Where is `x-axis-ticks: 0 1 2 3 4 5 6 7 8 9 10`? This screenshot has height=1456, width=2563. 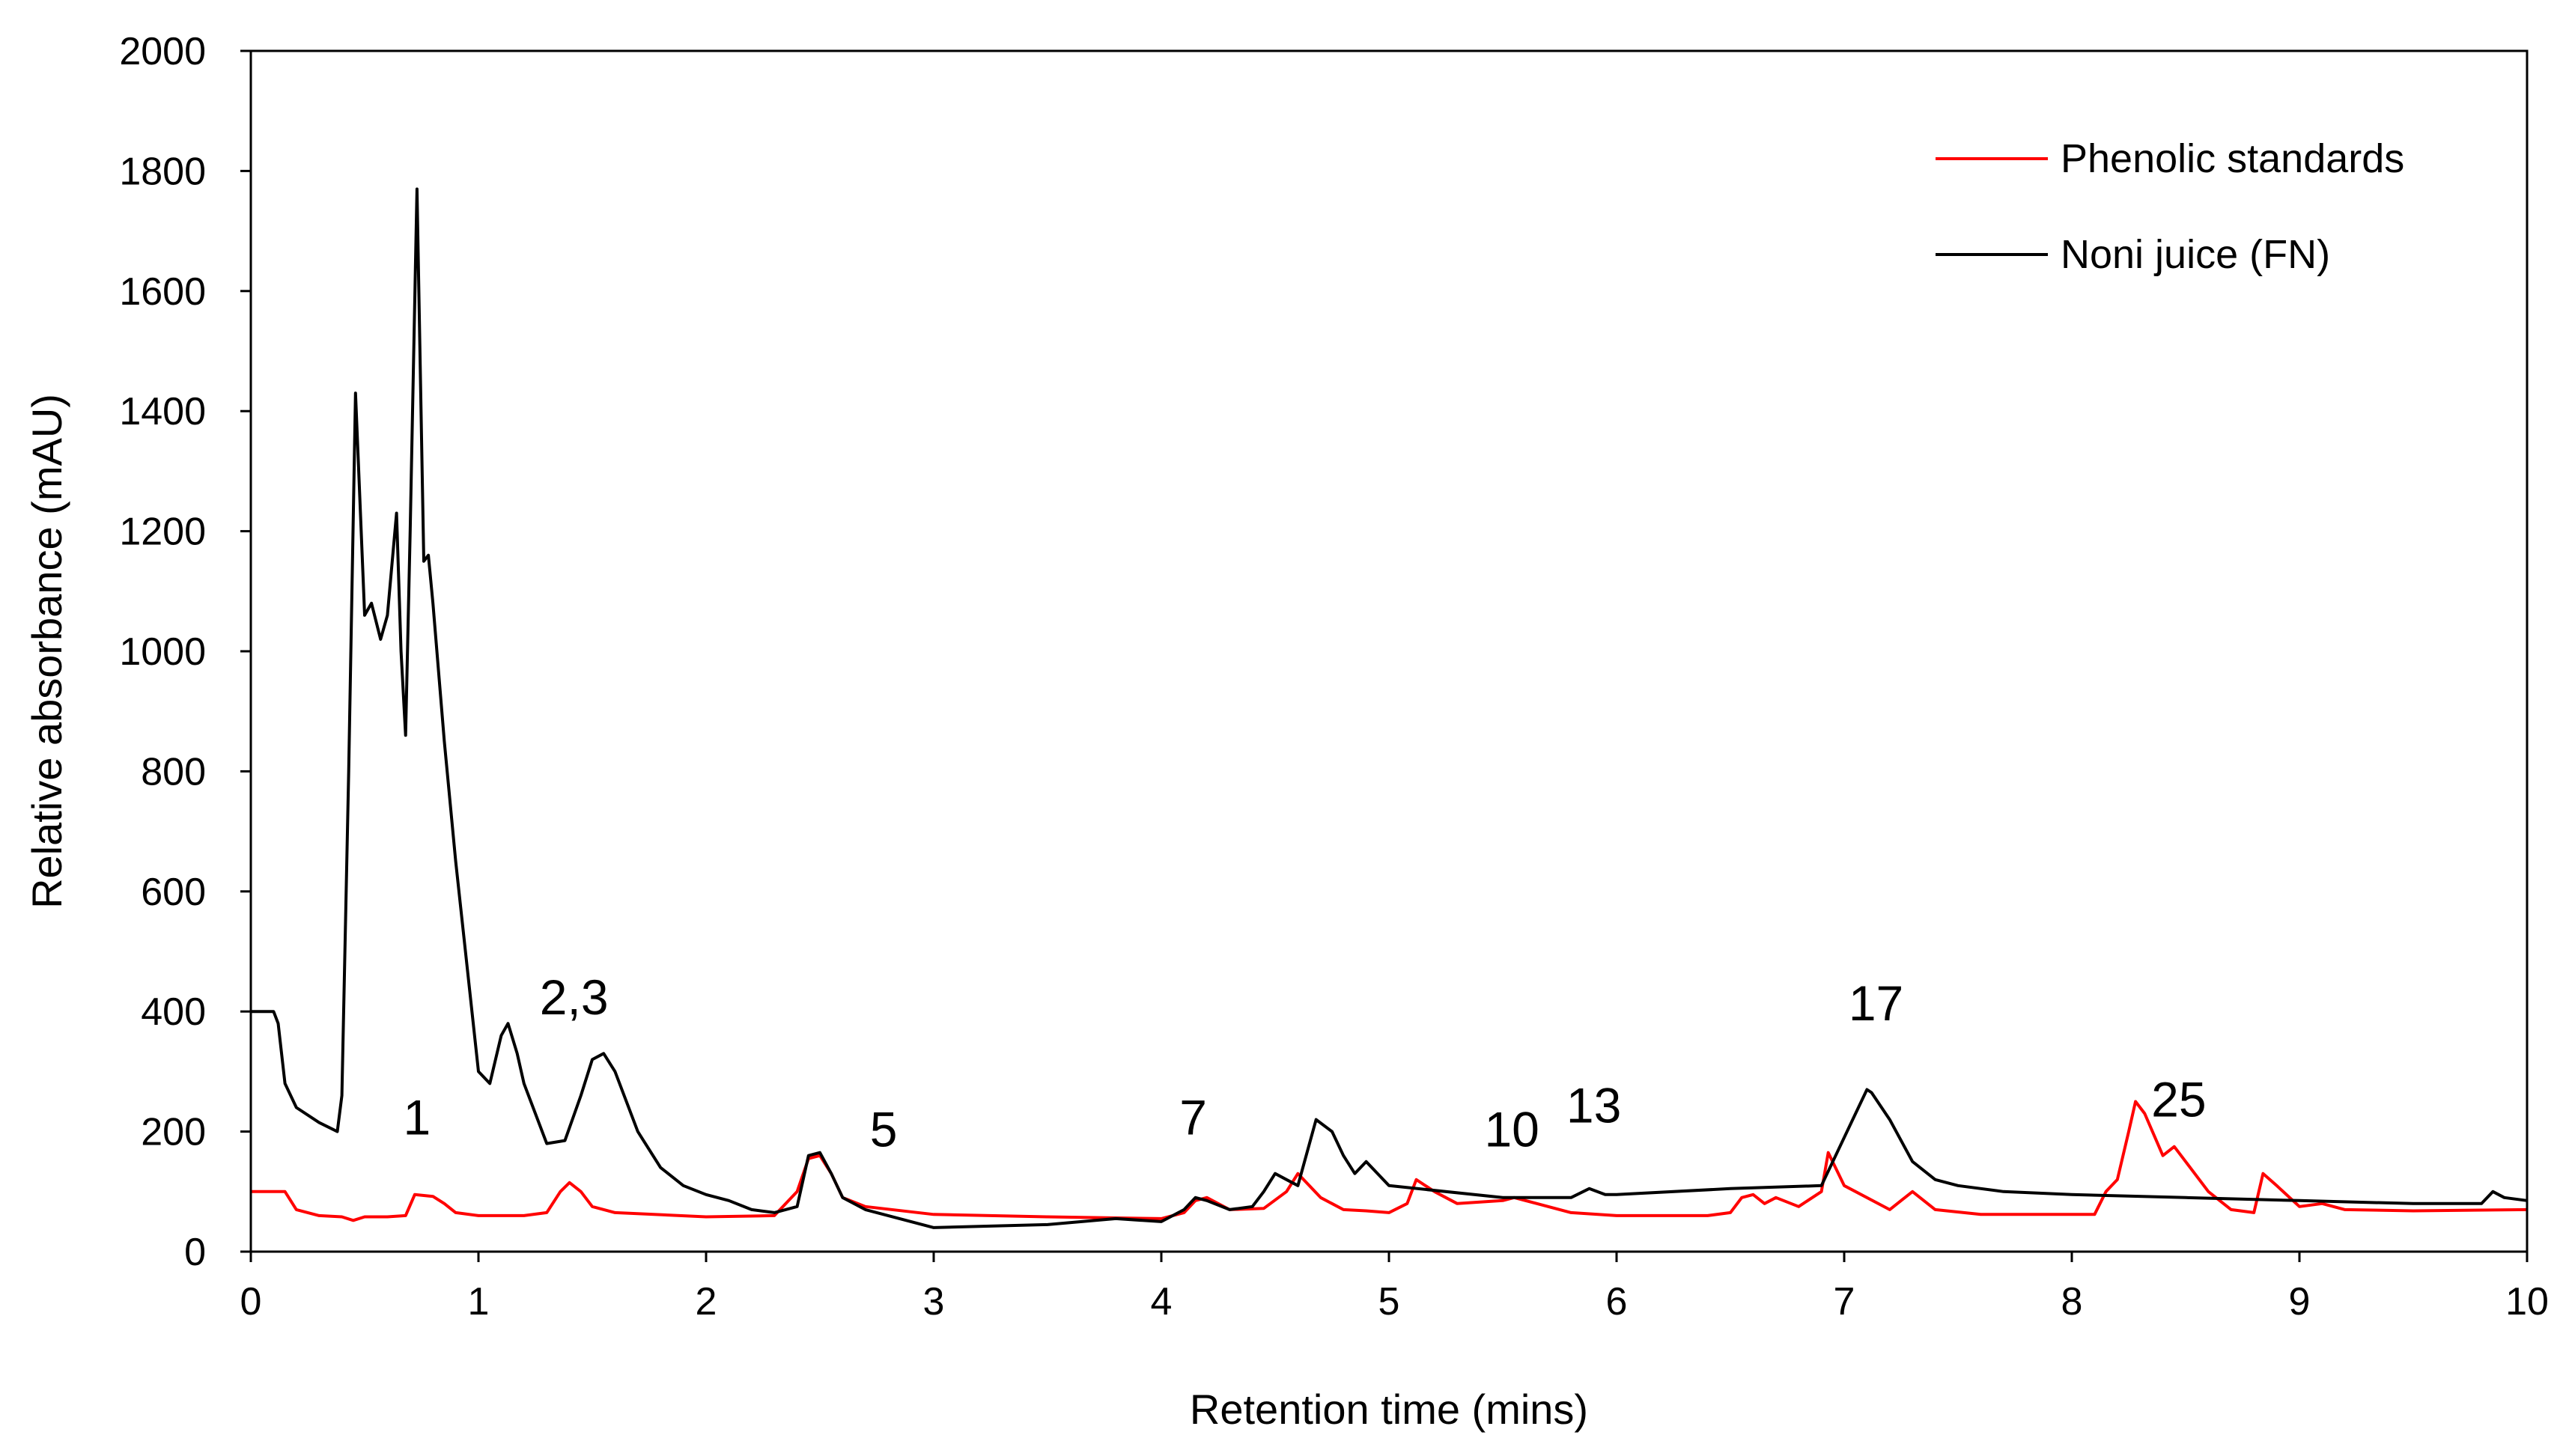 x-axis-ticks: 0 1 2 3 4 5 6 7 8 9 10 is located at coordinates (1394, 1288).